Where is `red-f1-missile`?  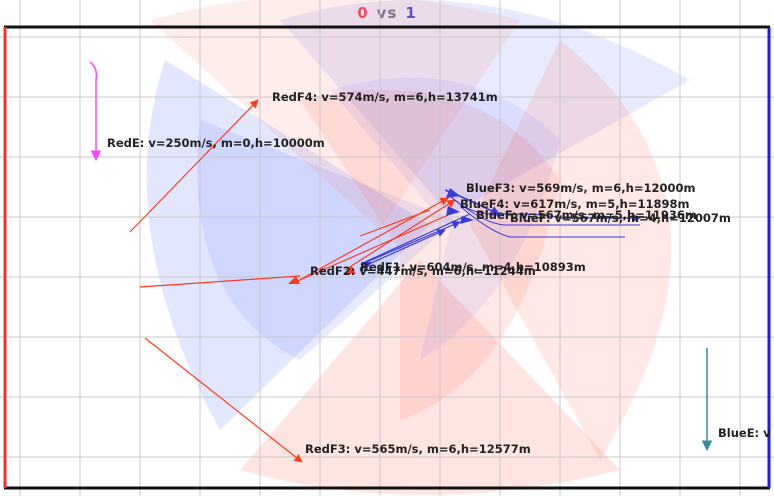
red-f1-missile is located at coordinates (395, 223).